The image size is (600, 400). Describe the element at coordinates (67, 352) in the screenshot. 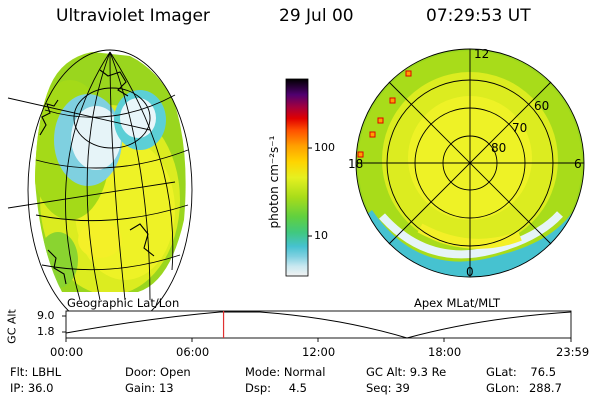

I see `xtick-0000: 00:00` at that location.